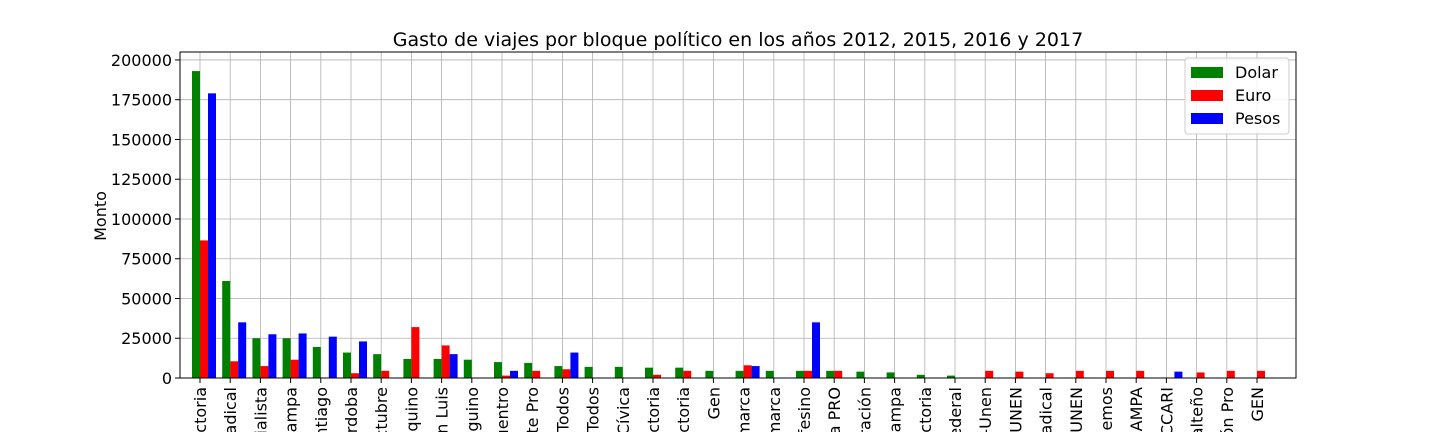  What do you see at coordinates (834, 409) in the screenshot?
I see `x-tick-label: a PRO` at bounding box center [834, 409].